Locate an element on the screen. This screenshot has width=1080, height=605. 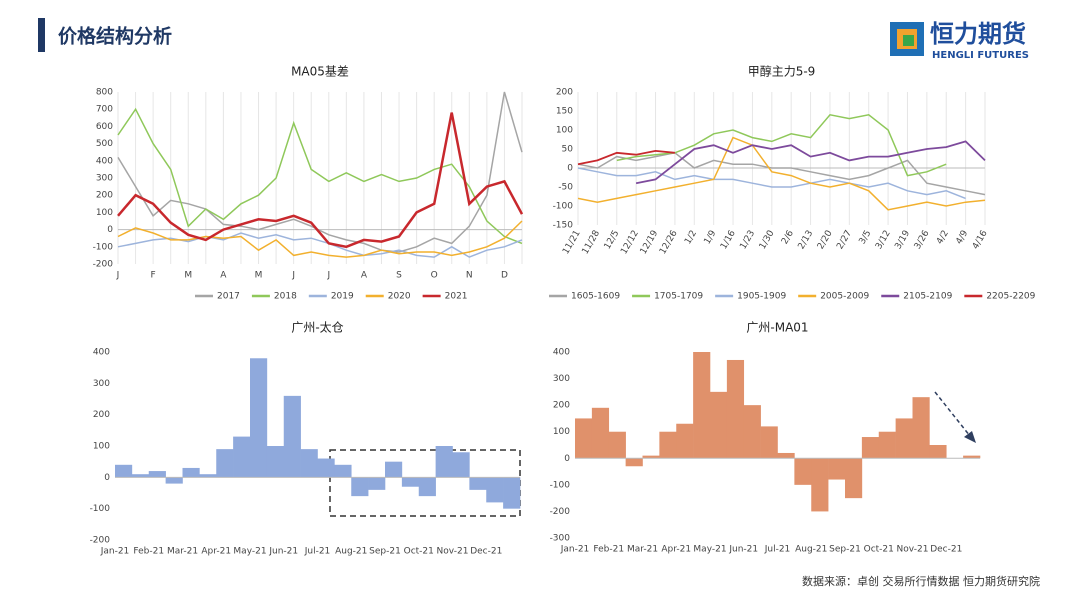
y-tick-label: 150 is located at coordinates (564, 112).